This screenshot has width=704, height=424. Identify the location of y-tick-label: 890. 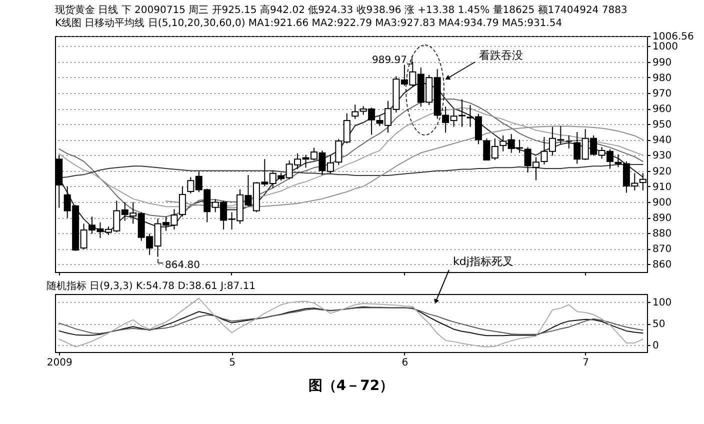
(662, 218).